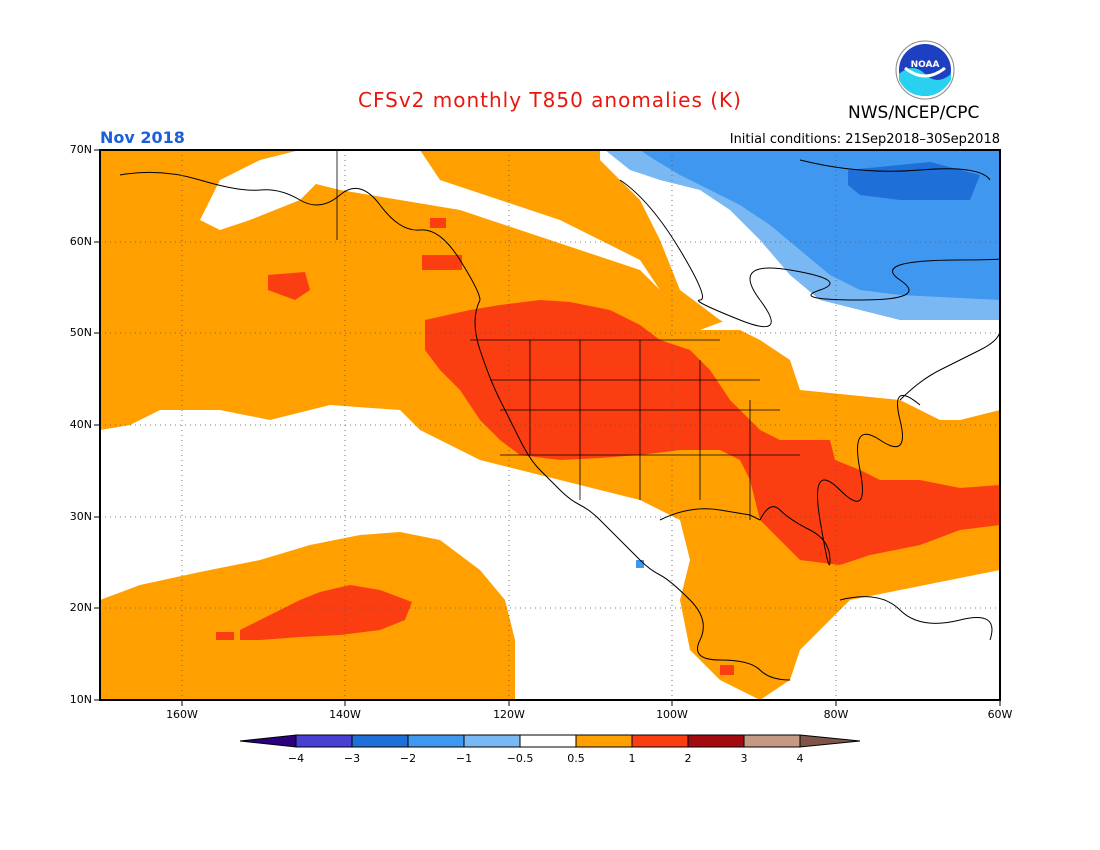 The width and height of the screenshot is (1100, 850). What do you see at coordinates (408, 758) in the screenshot?
I see `colorbar-label: −2` at bounding box center [408, 758].